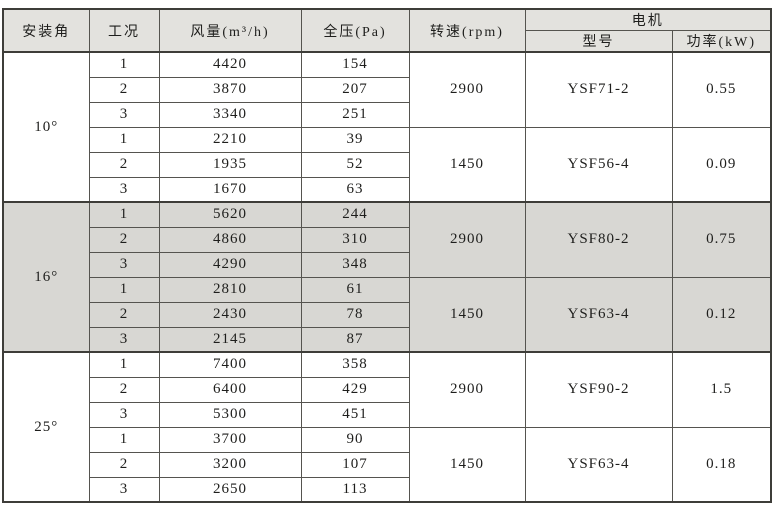 This screenshot has width=776, height=520. What do you see at coordinates (46, 427) in the screenshot?
I see `angle-cell: 25°` at bounding box center [46, 427].